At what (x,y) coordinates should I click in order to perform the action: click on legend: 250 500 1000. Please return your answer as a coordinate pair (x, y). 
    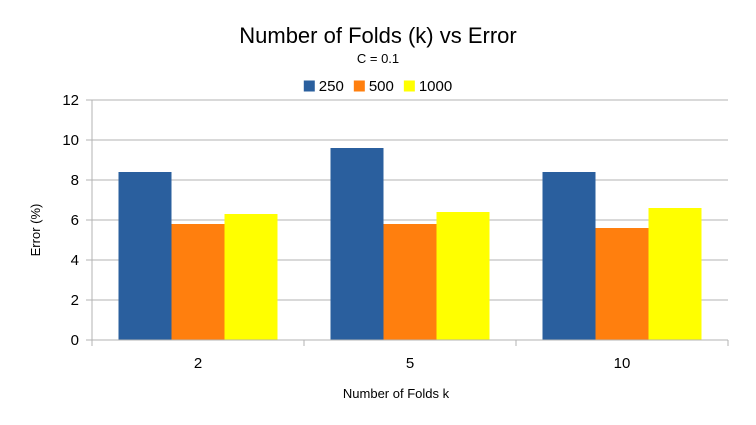
    Looking at the image, I should click on (377, 86).